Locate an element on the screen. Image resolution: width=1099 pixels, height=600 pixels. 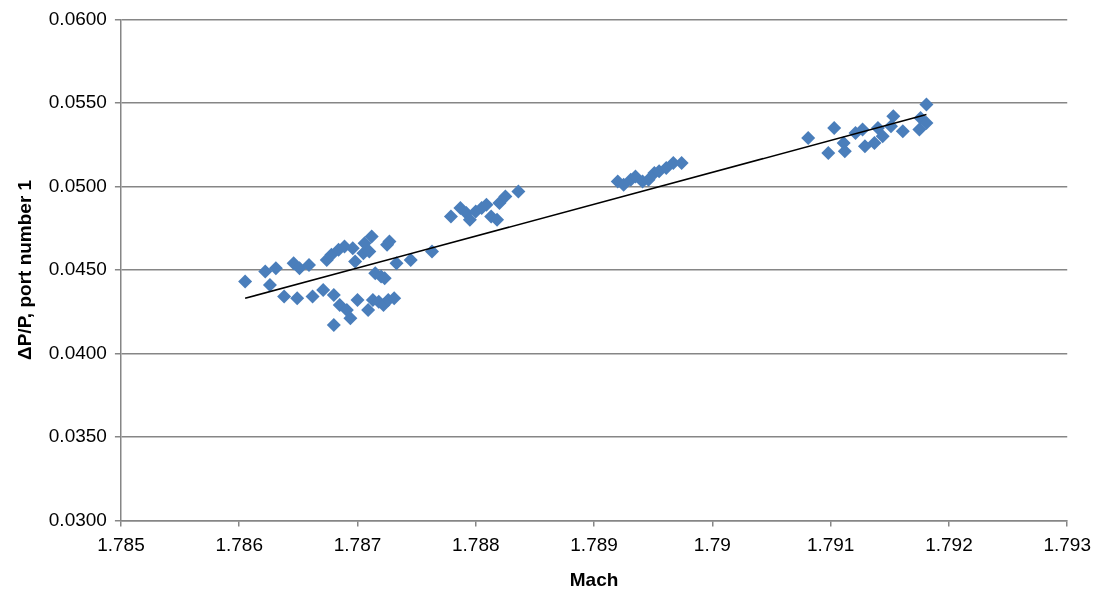
y-tick-label: 0.0600 is located at coordinates (77, 18).